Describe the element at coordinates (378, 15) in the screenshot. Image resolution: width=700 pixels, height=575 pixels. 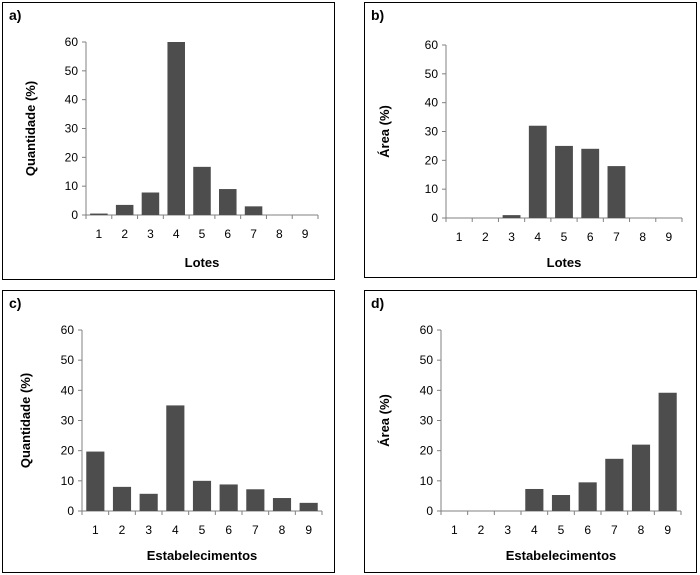
I see `panel-label: b)` at that location.